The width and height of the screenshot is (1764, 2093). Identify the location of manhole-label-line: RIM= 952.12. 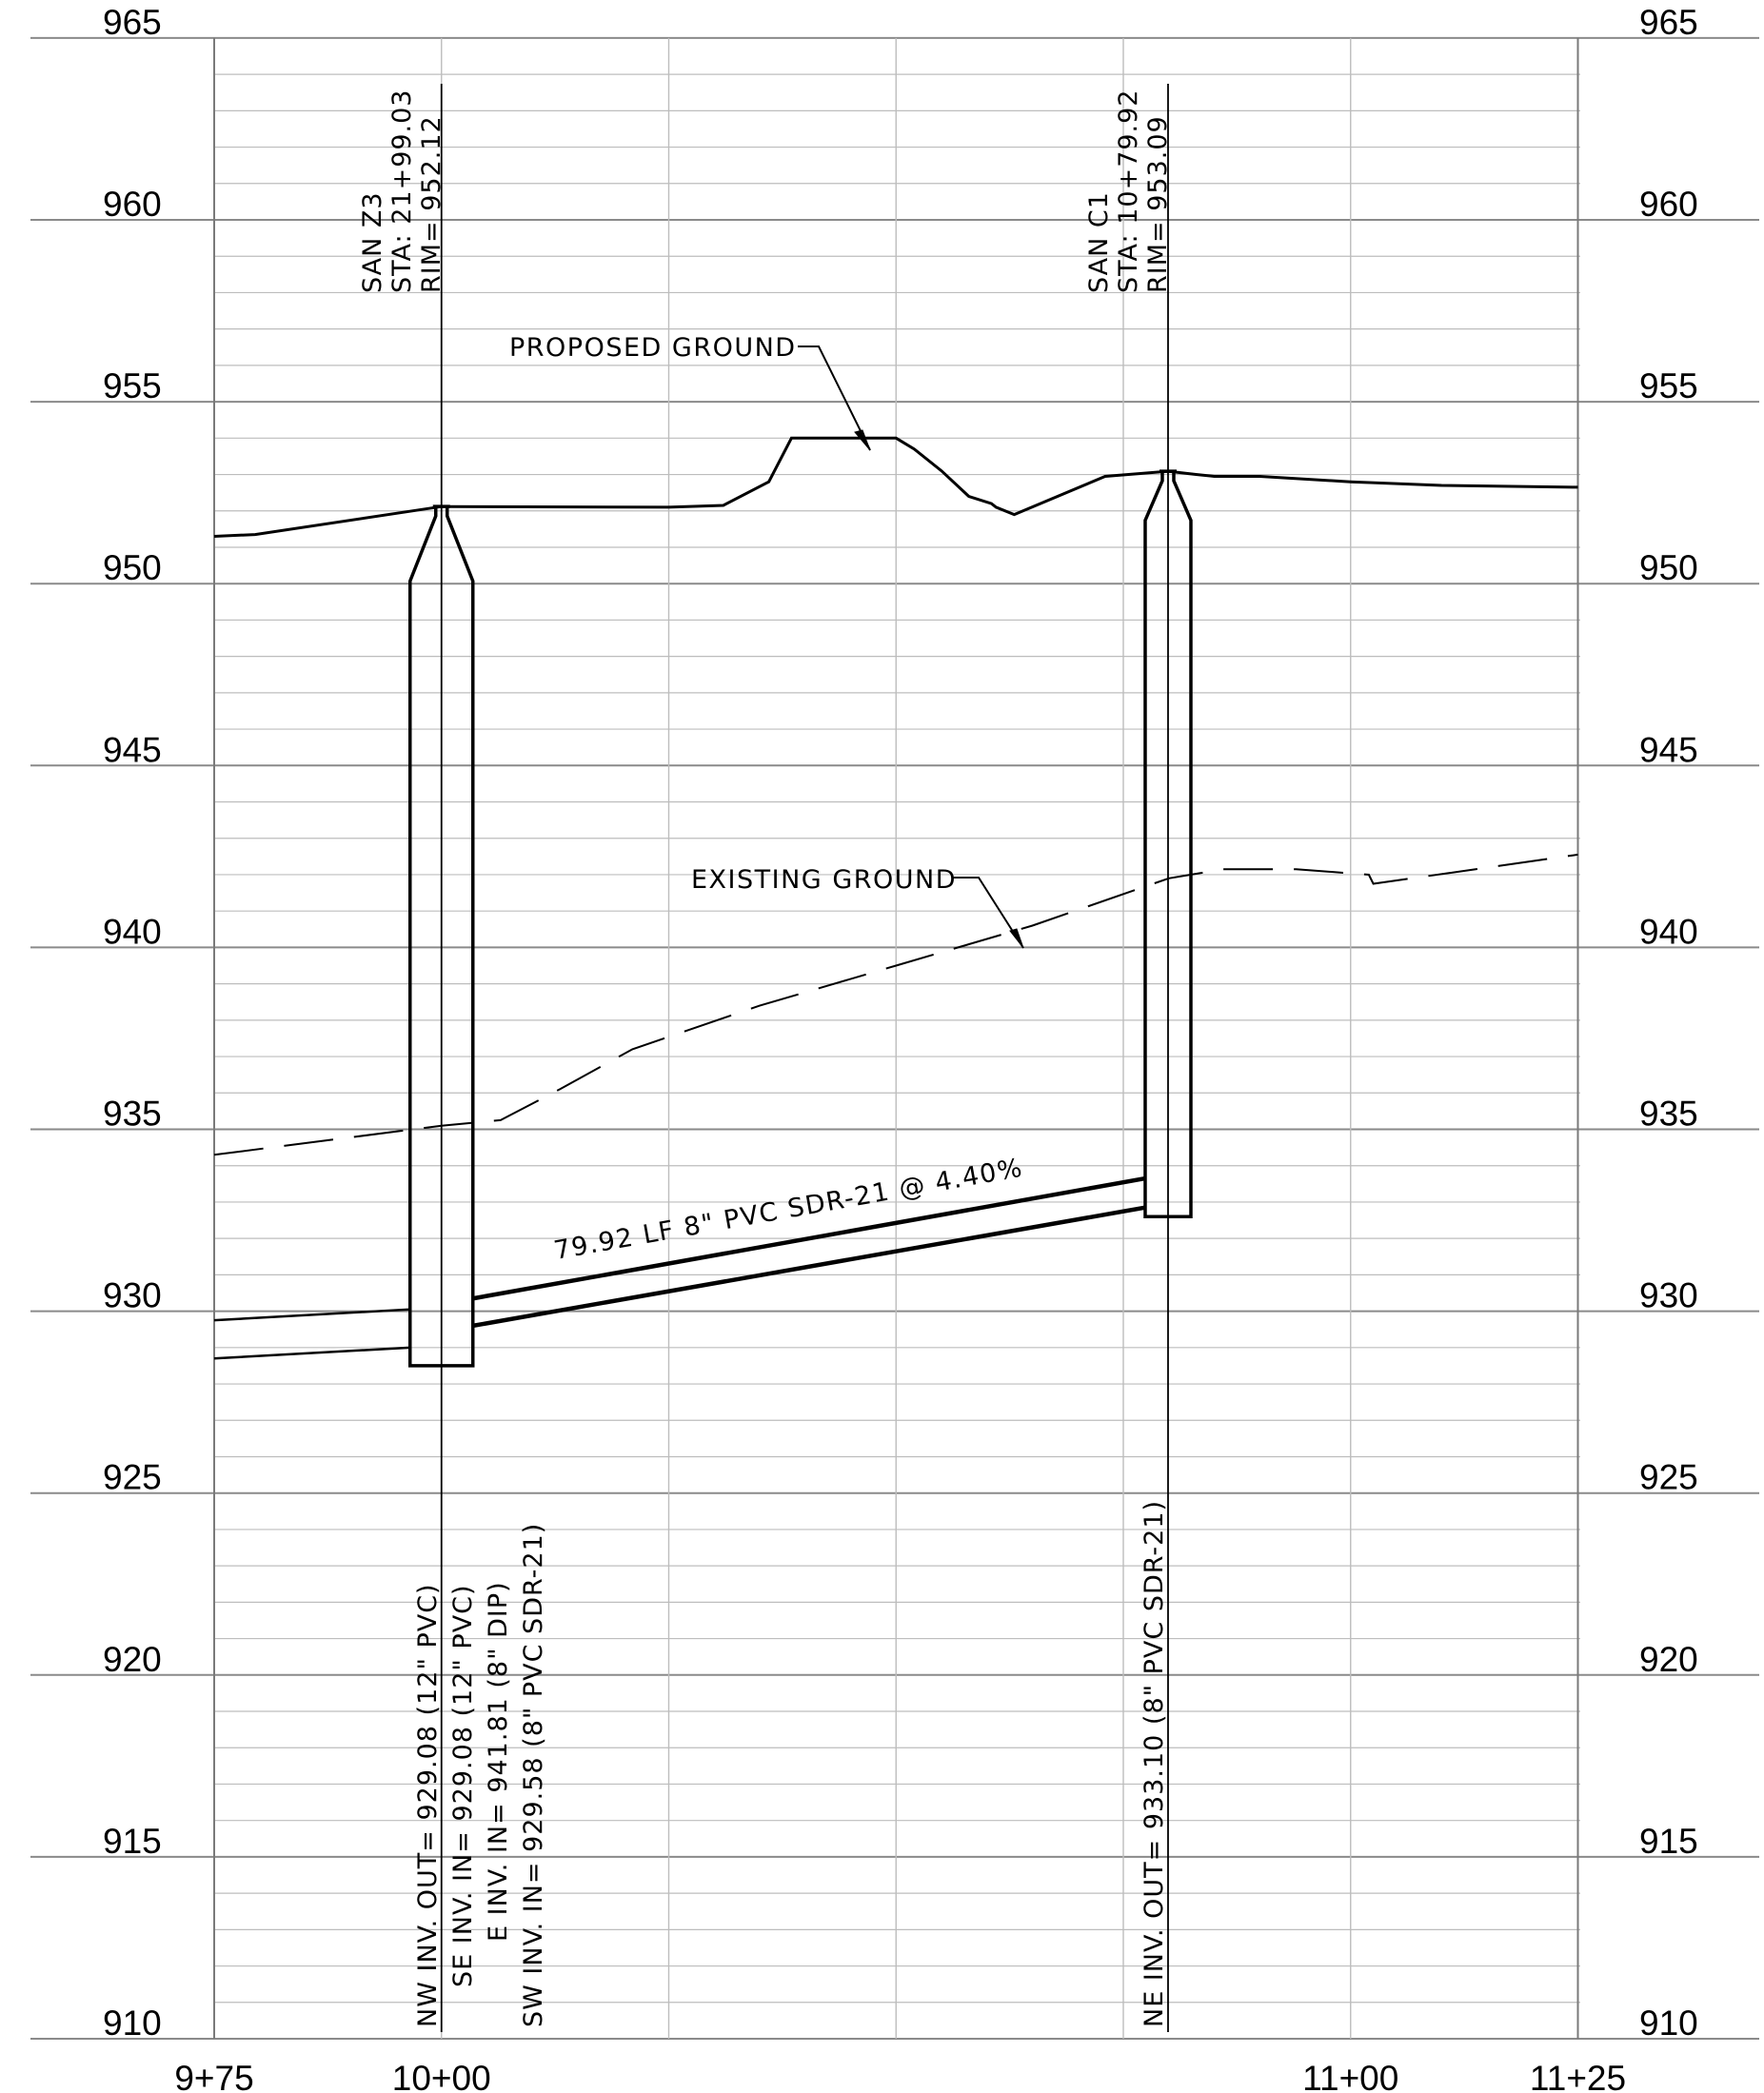
(431, 204).